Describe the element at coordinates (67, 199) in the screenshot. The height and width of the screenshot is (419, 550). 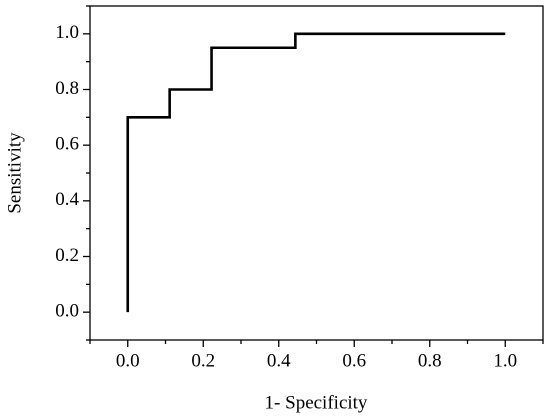
I see `y-tick-label: 0.4` at that location.